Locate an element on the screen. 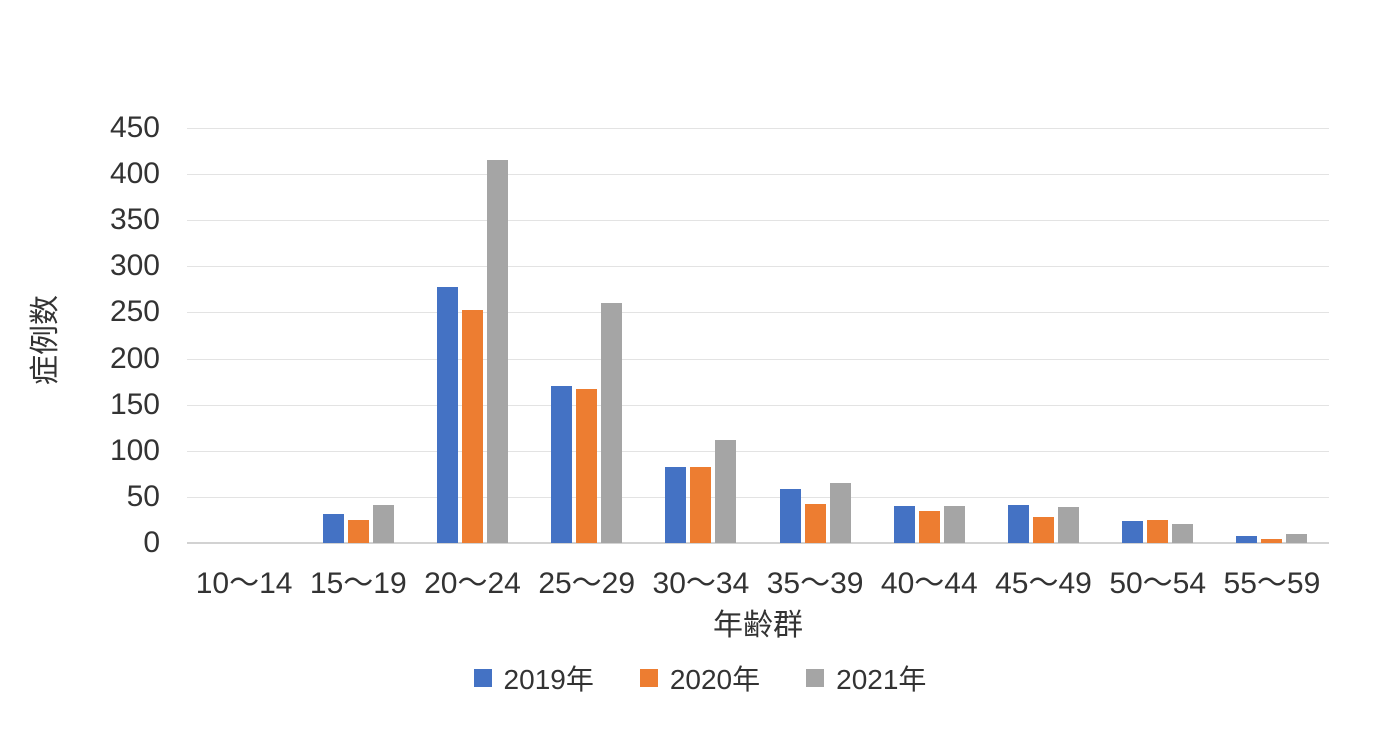 Image resolution: width=1400 pixels, height=739 pixels. y-tick-label: 0 is located at coordinates (151, 542).